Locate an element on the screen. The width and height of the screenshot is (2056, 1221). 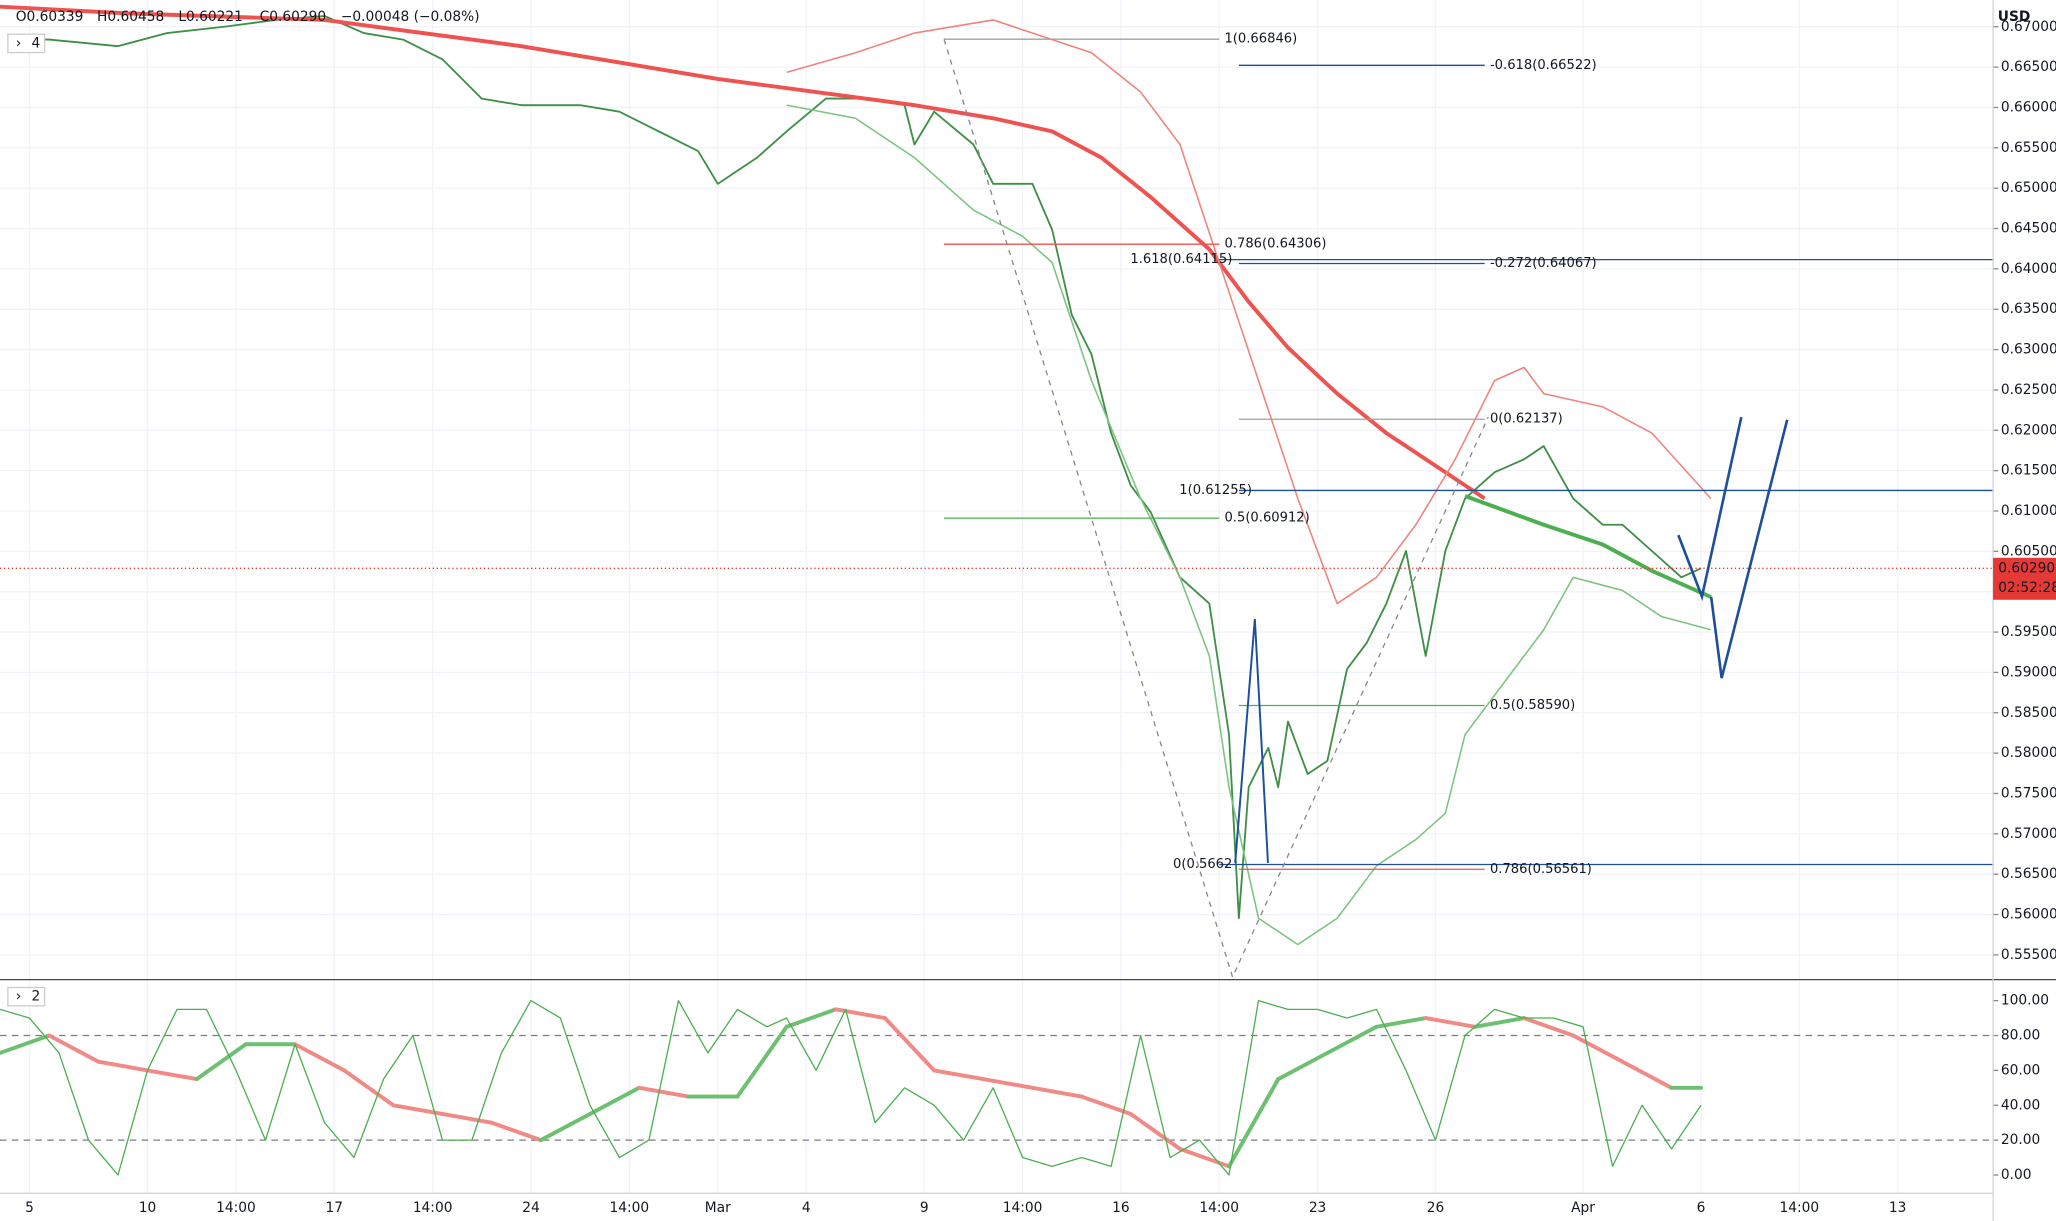
y-tick-label: 0.64000 is located at coordinates (2028, 269).